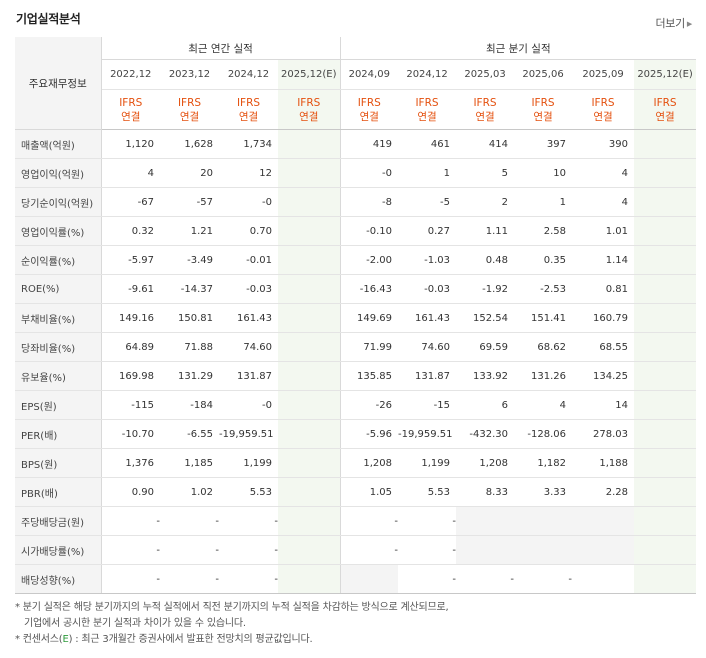 The image size is (706, 658). Describe the element at coordinates (485, 260) in the screenshot. I see `table-cell: 0.48` at that location.